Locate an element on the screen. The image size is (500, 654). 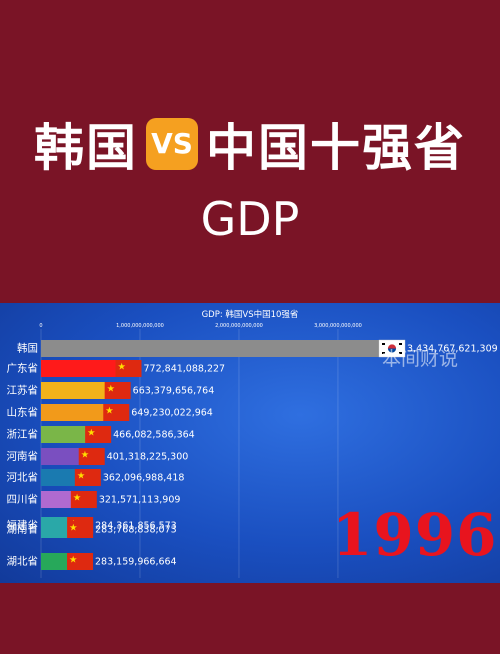
x-tick-label: 3,000,000,000,000 is located at coordinates (338, 326).